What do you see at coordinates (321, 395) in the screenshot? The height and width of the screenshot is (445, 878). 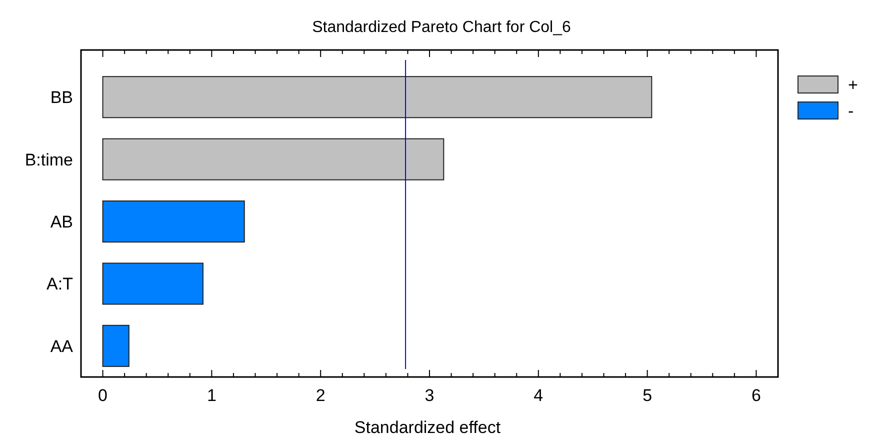 I see `x-tick-label: 2` at bounding box center [321, 395].